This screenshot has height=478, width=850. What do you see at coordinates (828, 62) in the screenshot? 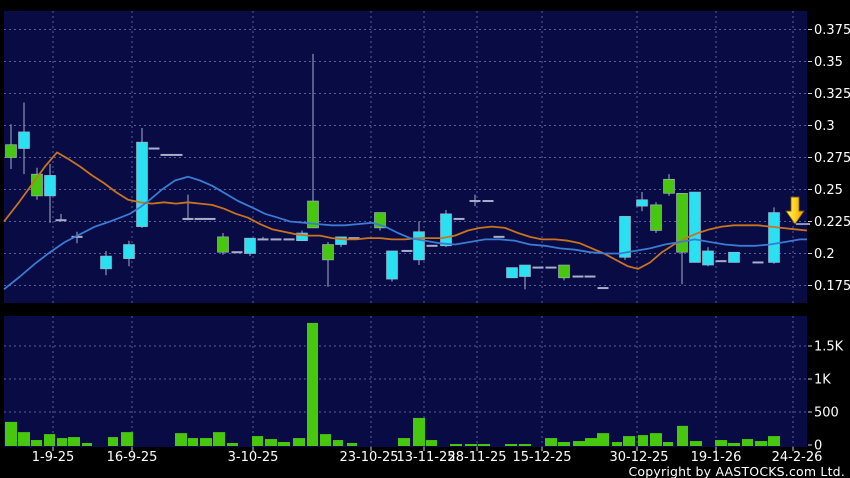
I see `price-axis-label: 0.35` at bounding box center [828, 62].